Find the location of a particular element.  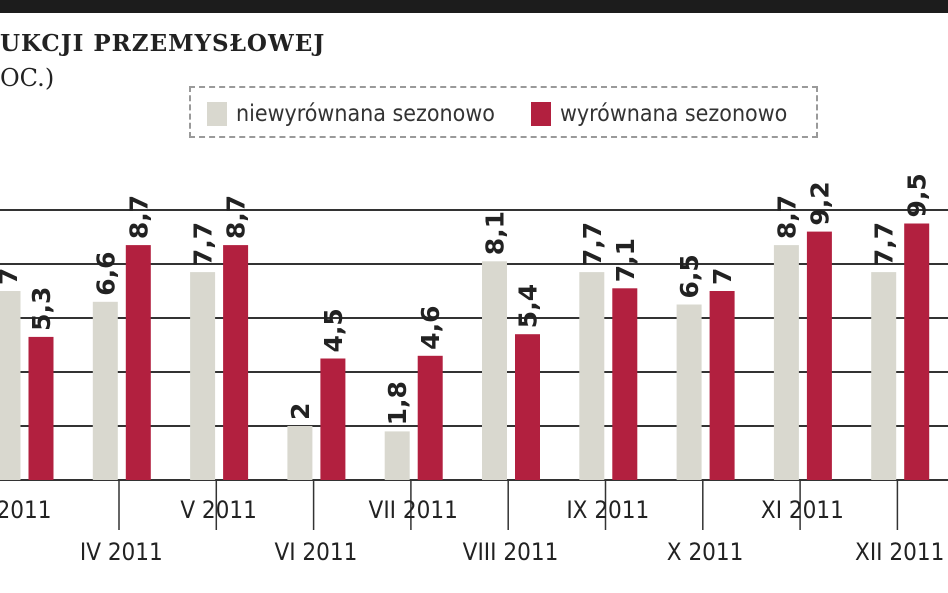

data-label: 7,1 is located at coordinates (625, 260).